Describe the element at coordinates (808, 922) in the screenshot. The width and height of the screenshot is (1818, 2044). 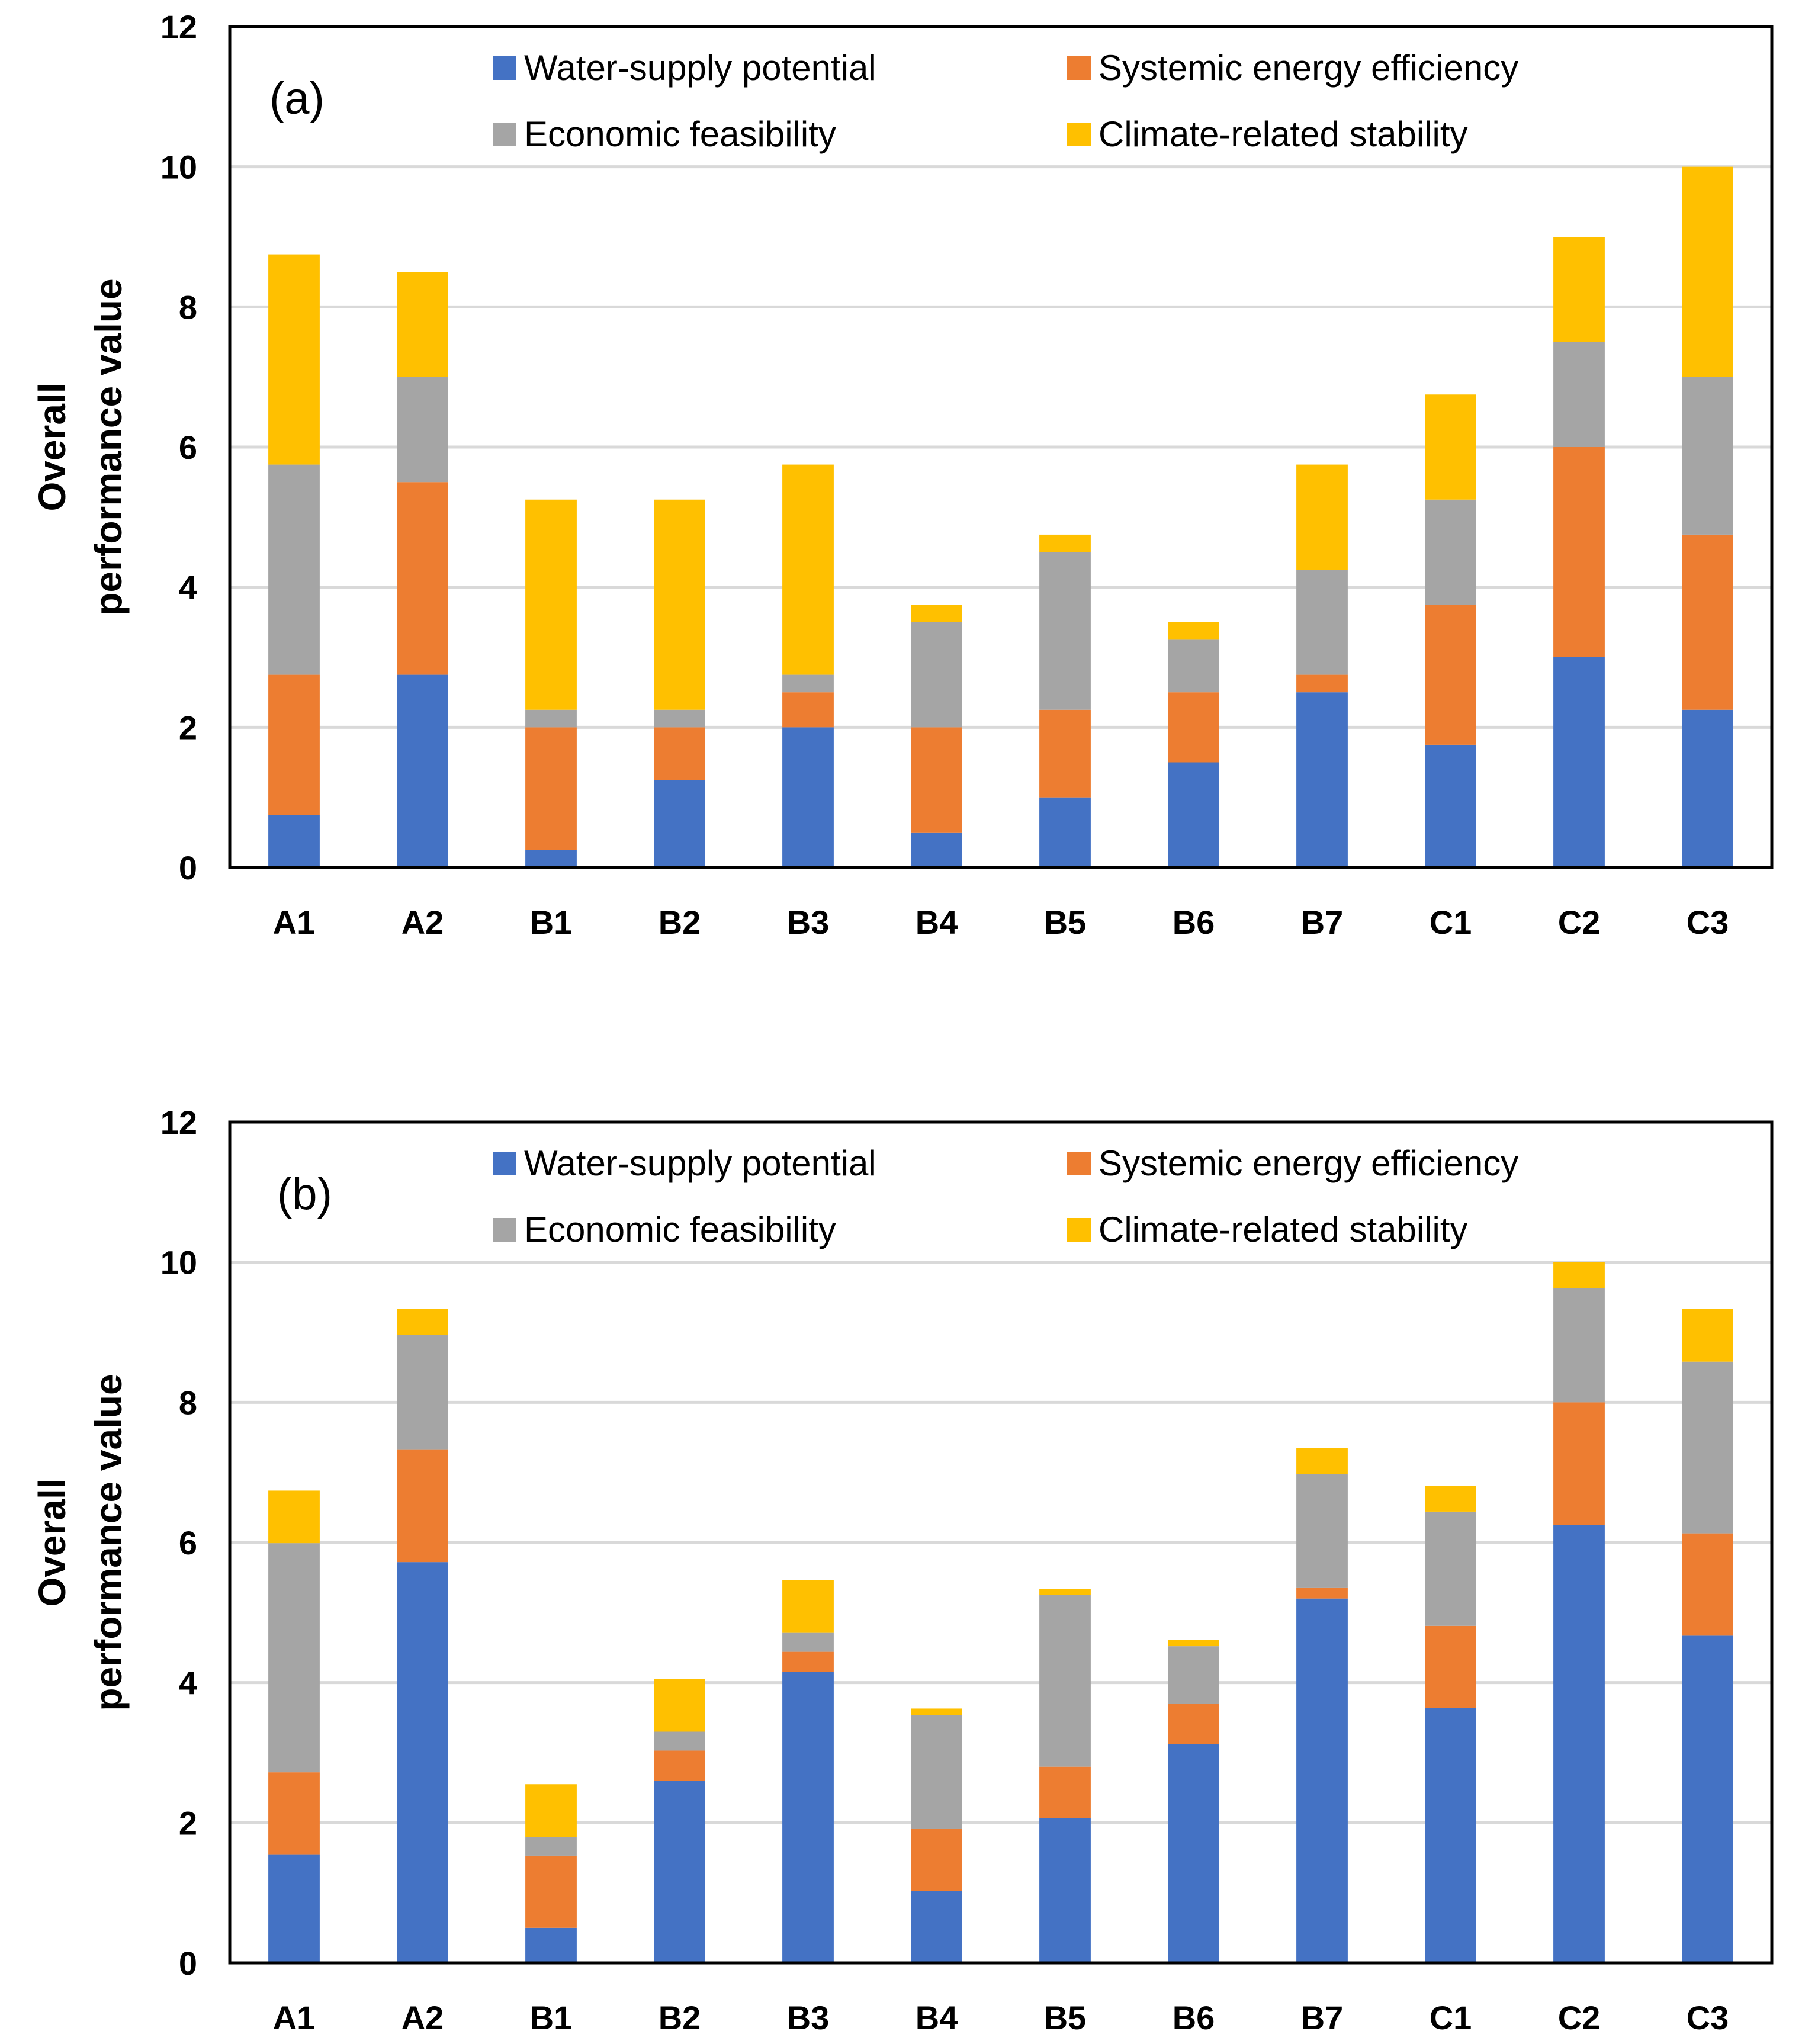
I see `x-tick-label-b3: B3` at that location.